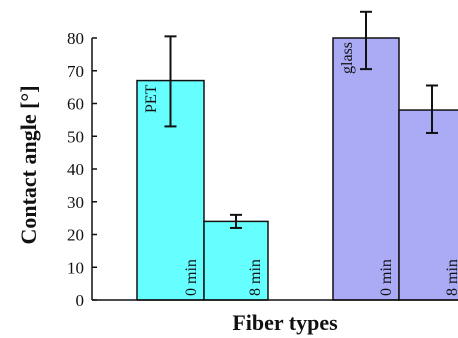 Image resolution: width=458 pixels, height=338 pixels. I want to click on y-tick-label: 80, so click(75, 38).